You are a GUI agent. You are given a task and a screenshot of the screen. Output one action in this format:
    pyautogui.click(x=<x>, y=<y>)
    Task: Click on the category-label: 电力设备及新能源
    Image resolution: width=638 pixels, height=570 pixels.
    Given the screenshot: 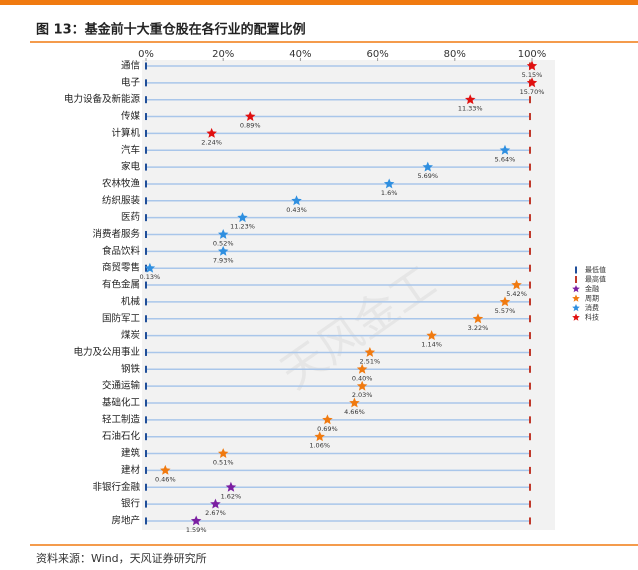 What is the action you would take?
    pyautogui.click(x=102, y=99)
    